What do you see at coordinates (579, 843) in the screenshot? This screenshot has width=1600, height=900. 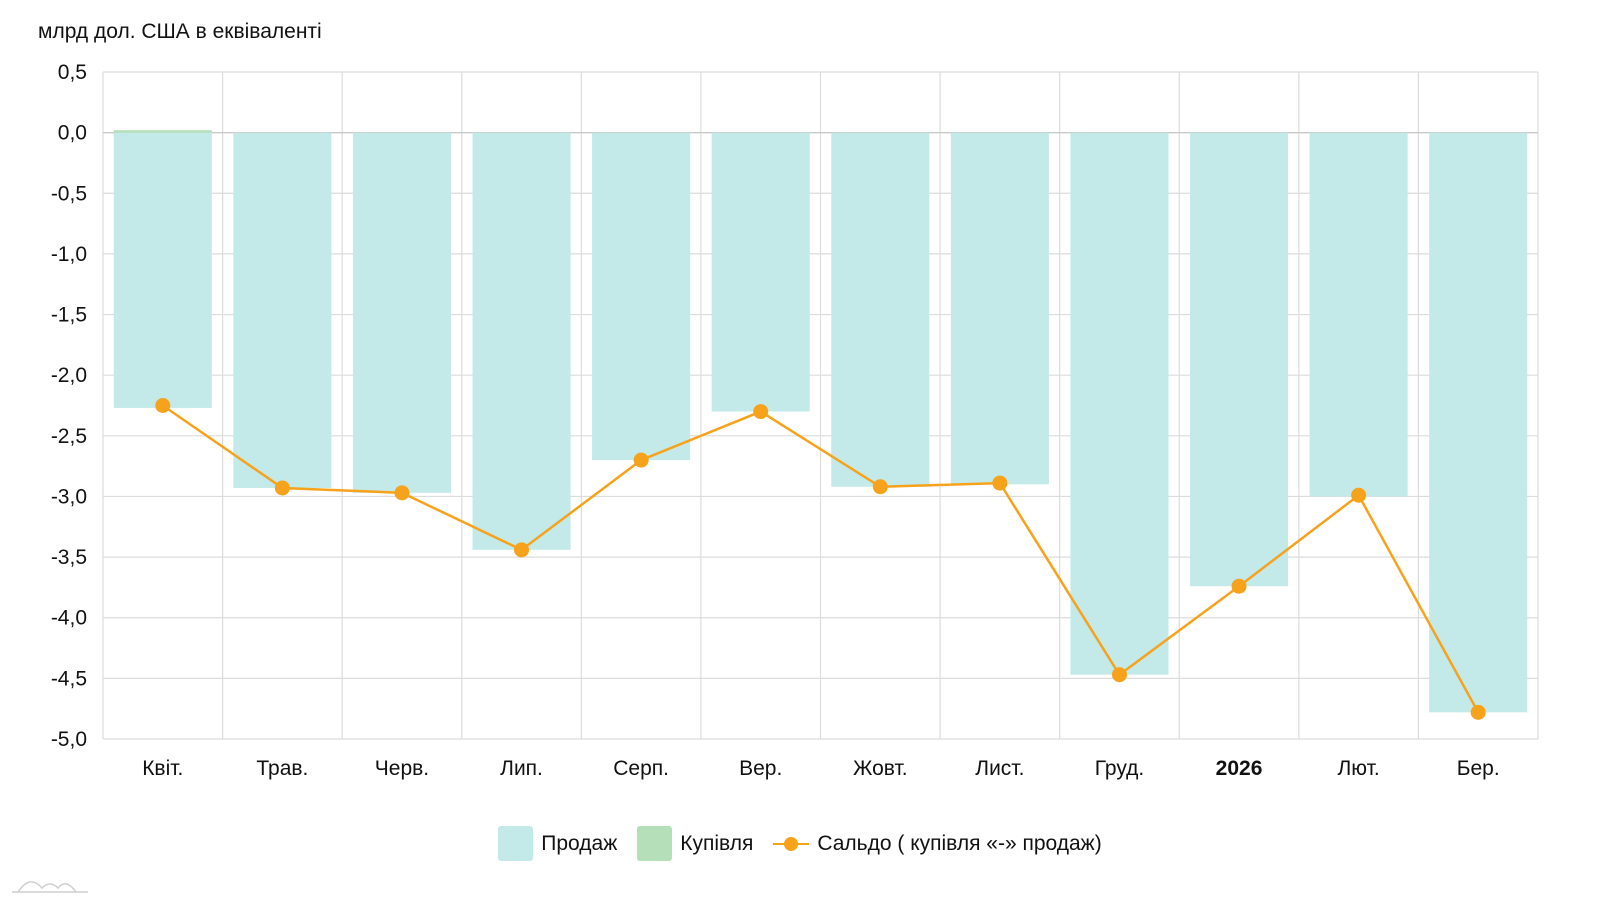 I see `legend-label-sales: Продаж` at bounding box center [579, 843].